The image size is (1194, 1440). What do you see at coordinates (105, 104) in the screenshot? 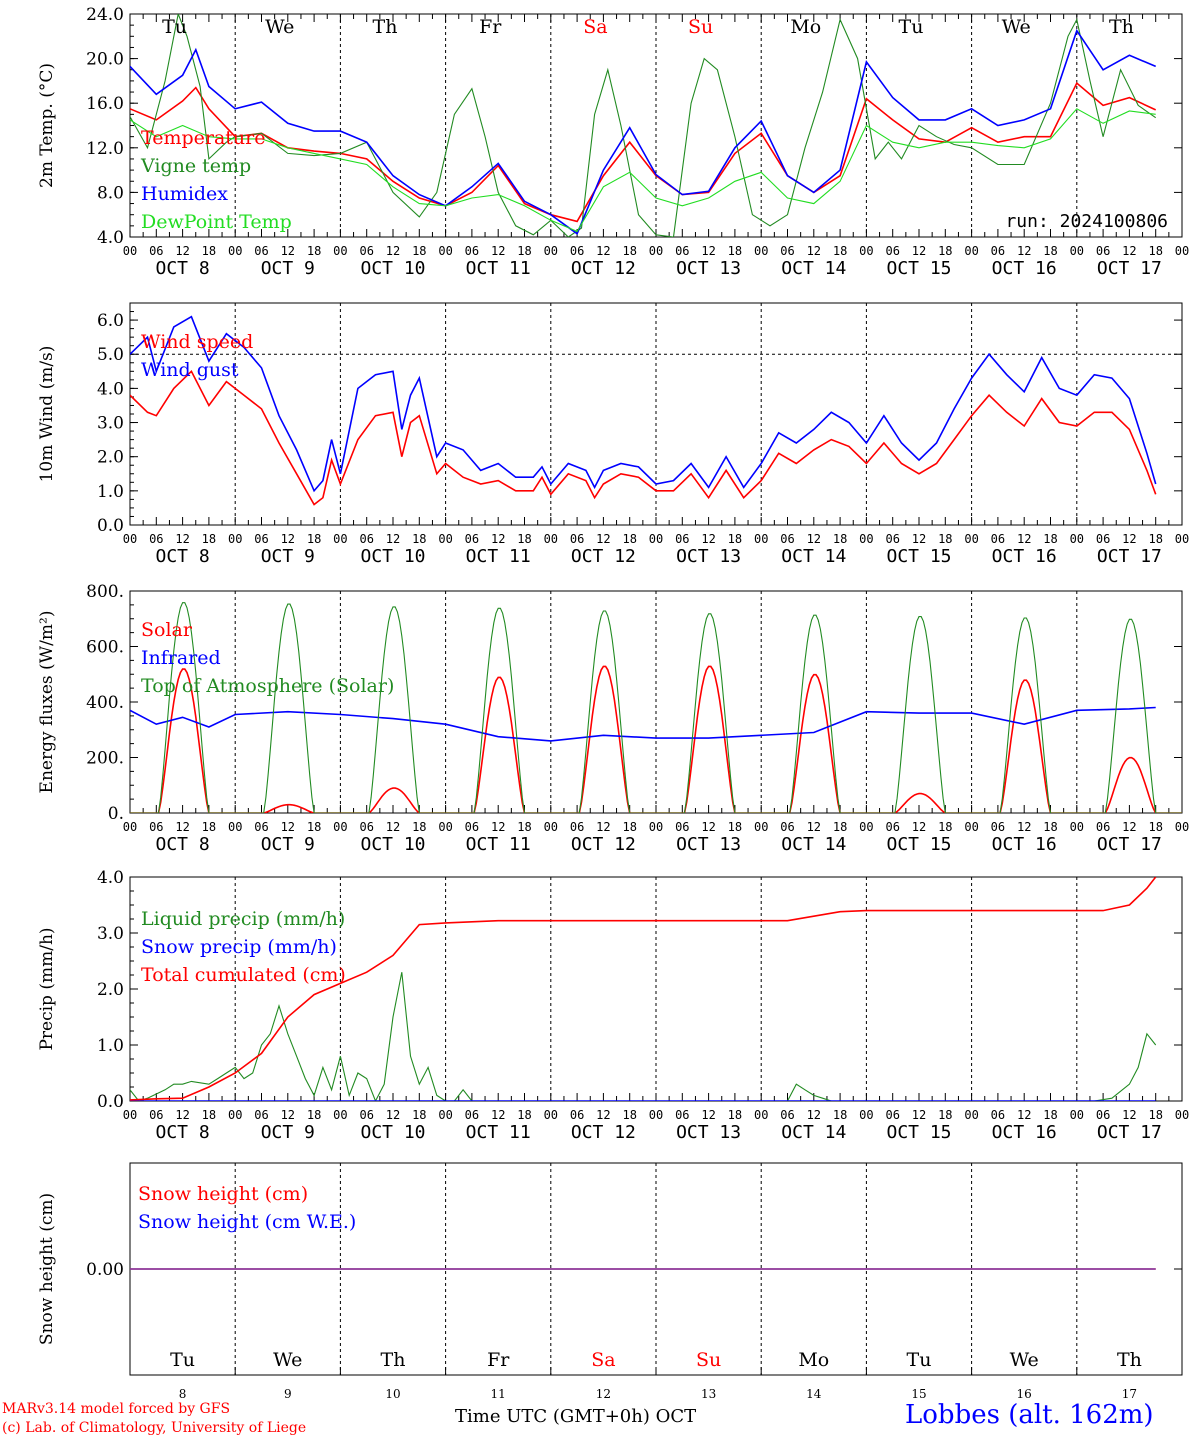
I see `y-tick-label: 16.0` at bounding box center [105, 104].